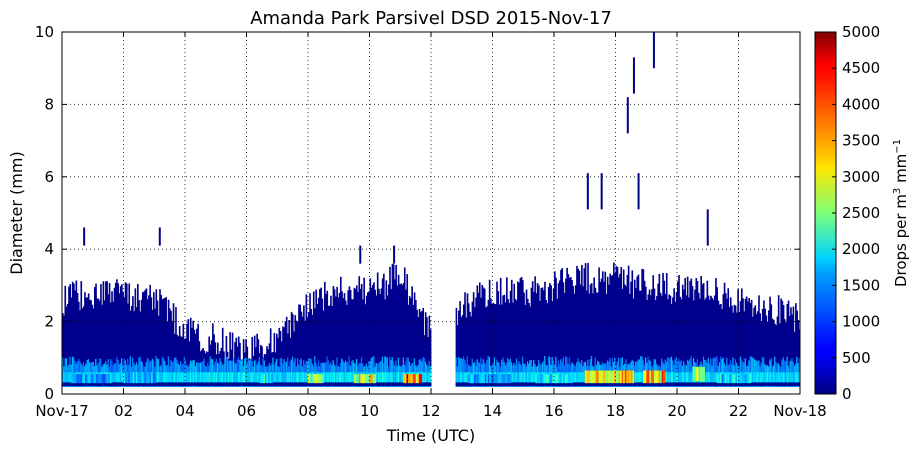 Image resolution: width=924 pixels, height=454 pixels. Describe the element at coordinates (16, 212) in the screenshot. I see `y-axis-label: Diameter (mm)` at that location.